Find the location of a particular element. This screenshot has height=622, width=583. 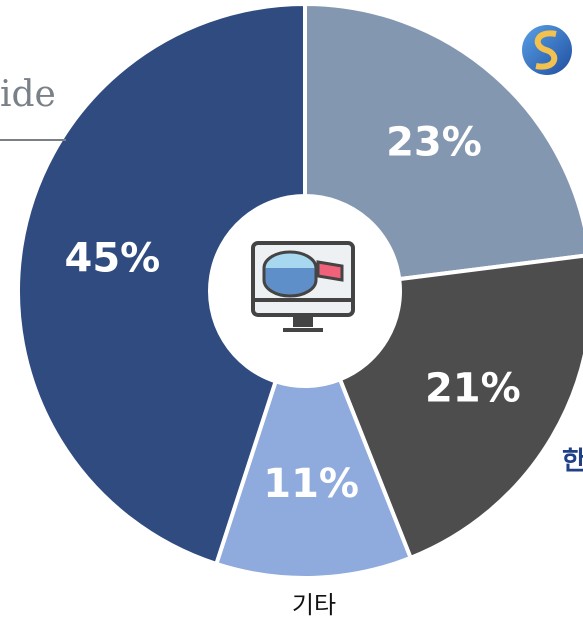

value-label: 23% is located at coordinates (434, 143).